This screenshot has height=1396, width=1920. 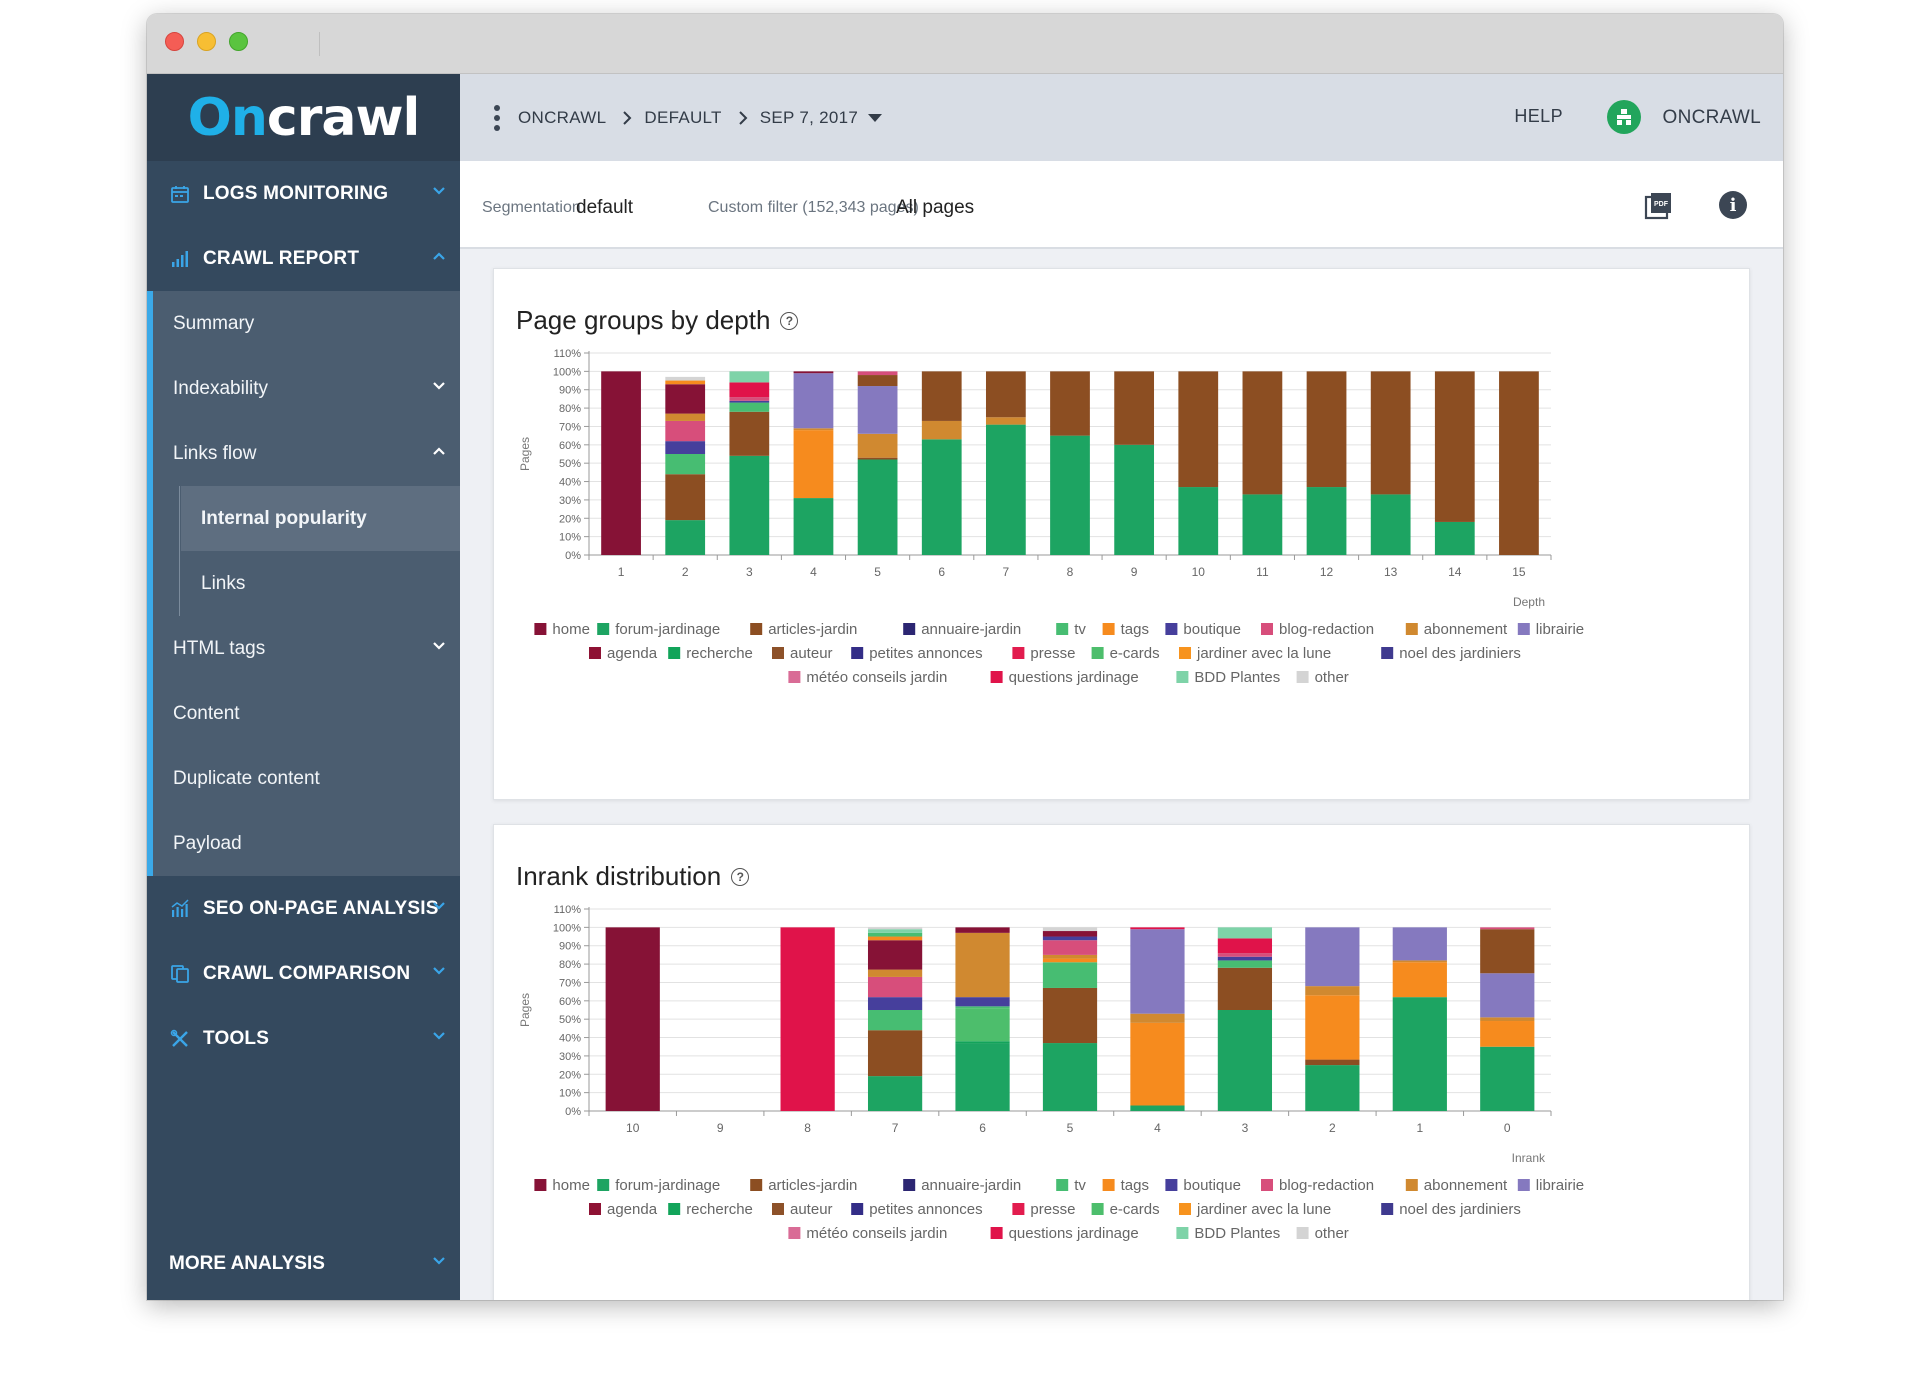 What do you see at coordinates (789, 320) in the screenshot?
I see `help-icon: ?` at bounding box center [789, 320].